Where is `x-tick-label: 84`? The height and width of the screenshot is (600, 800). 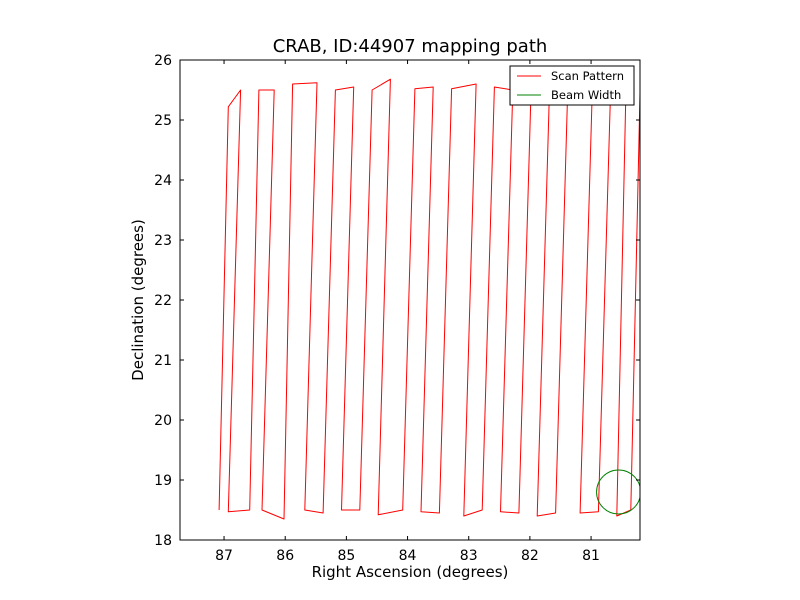 x-tick-label: 84 is located at coordinates (408, 556).